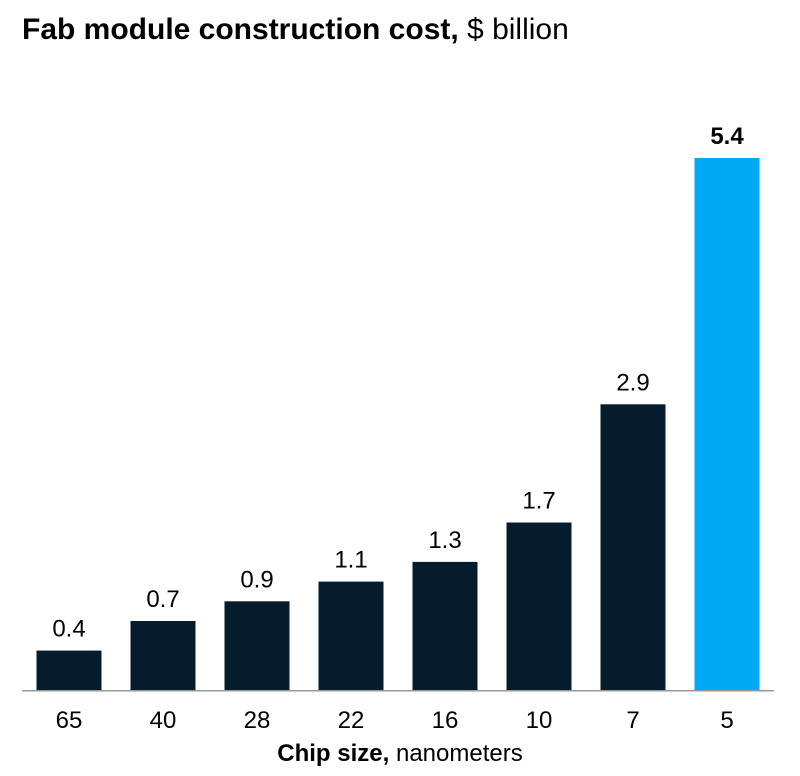  Describe the element at coordinates (333, 753) in the screenshot. I see `x-axis-label-main: Chip size,` at that location.